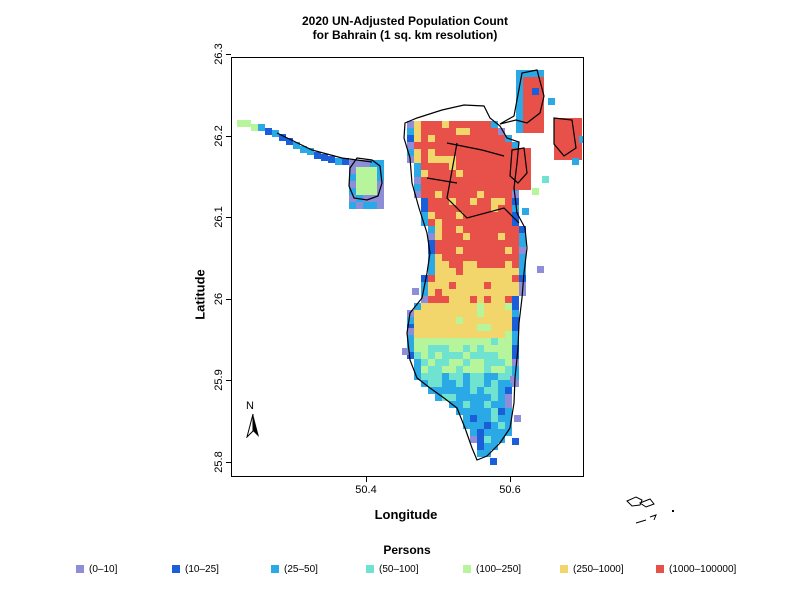 Image resolution: width=800 pixels, height=600 pixels. What do you see at coordinates (252, 426) in the screenshot?
I see `north-arrow-icon` at bounding box center [252, 426].